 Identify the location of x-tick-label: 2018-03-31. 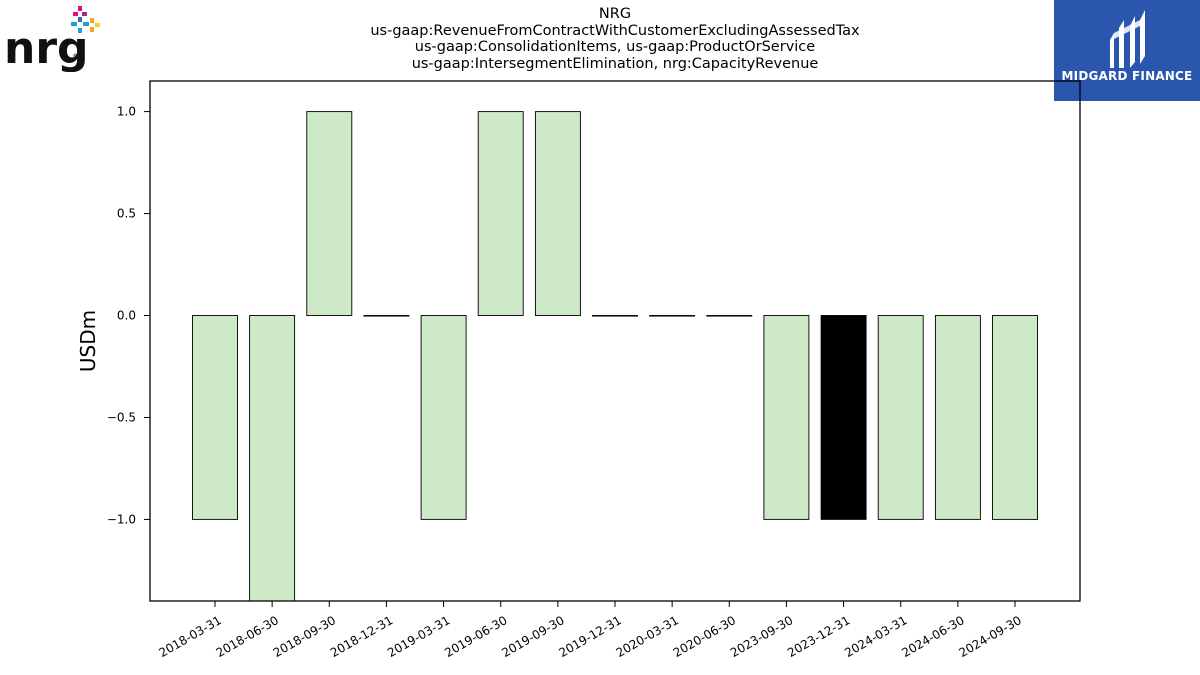
(189, 636).